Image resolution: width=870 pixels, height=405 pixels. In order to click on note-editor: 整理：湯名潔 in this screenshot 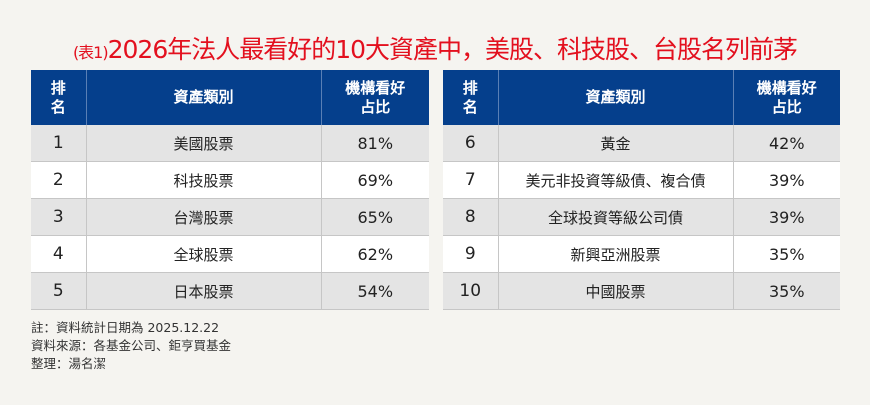, I will do `click(69, 363)`.